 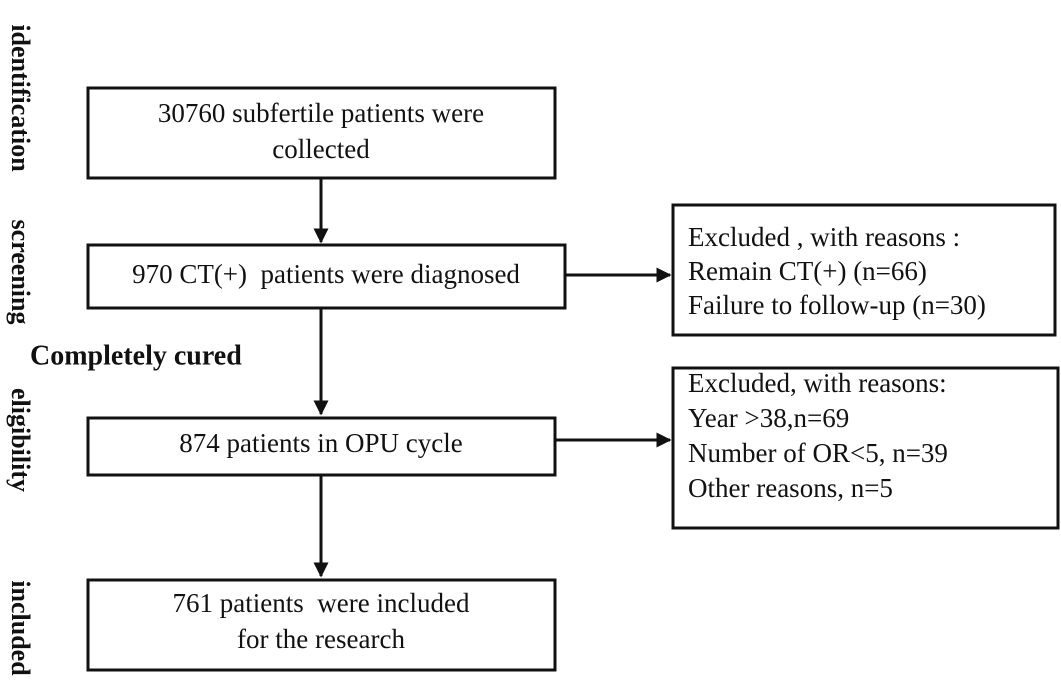 I want to click on node-text: 761 patients were included, so click(x=321, y=603).